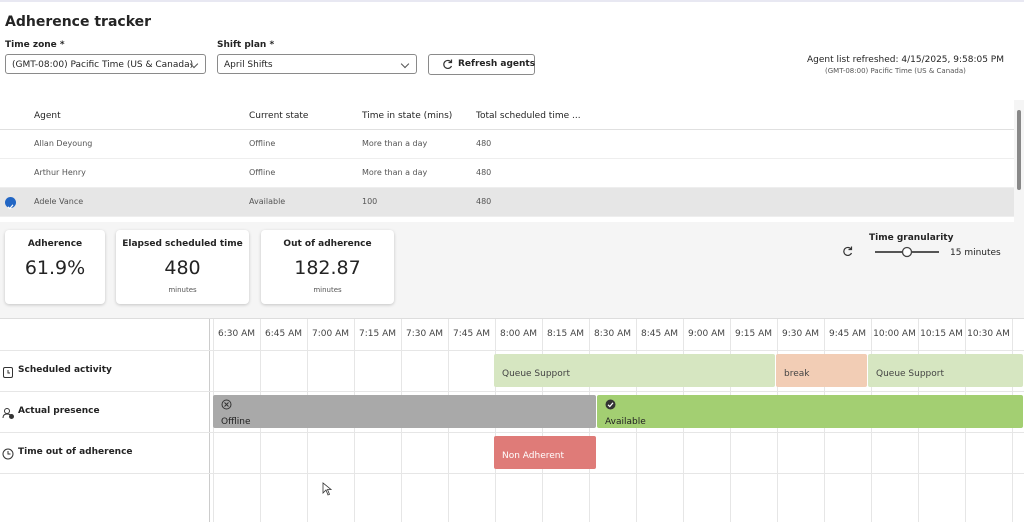 This screenshot has width=1024, height=522. Describe the element at coordinates (533, 456) in the screenshot. I see `block-label: Non Adherent` at that location.